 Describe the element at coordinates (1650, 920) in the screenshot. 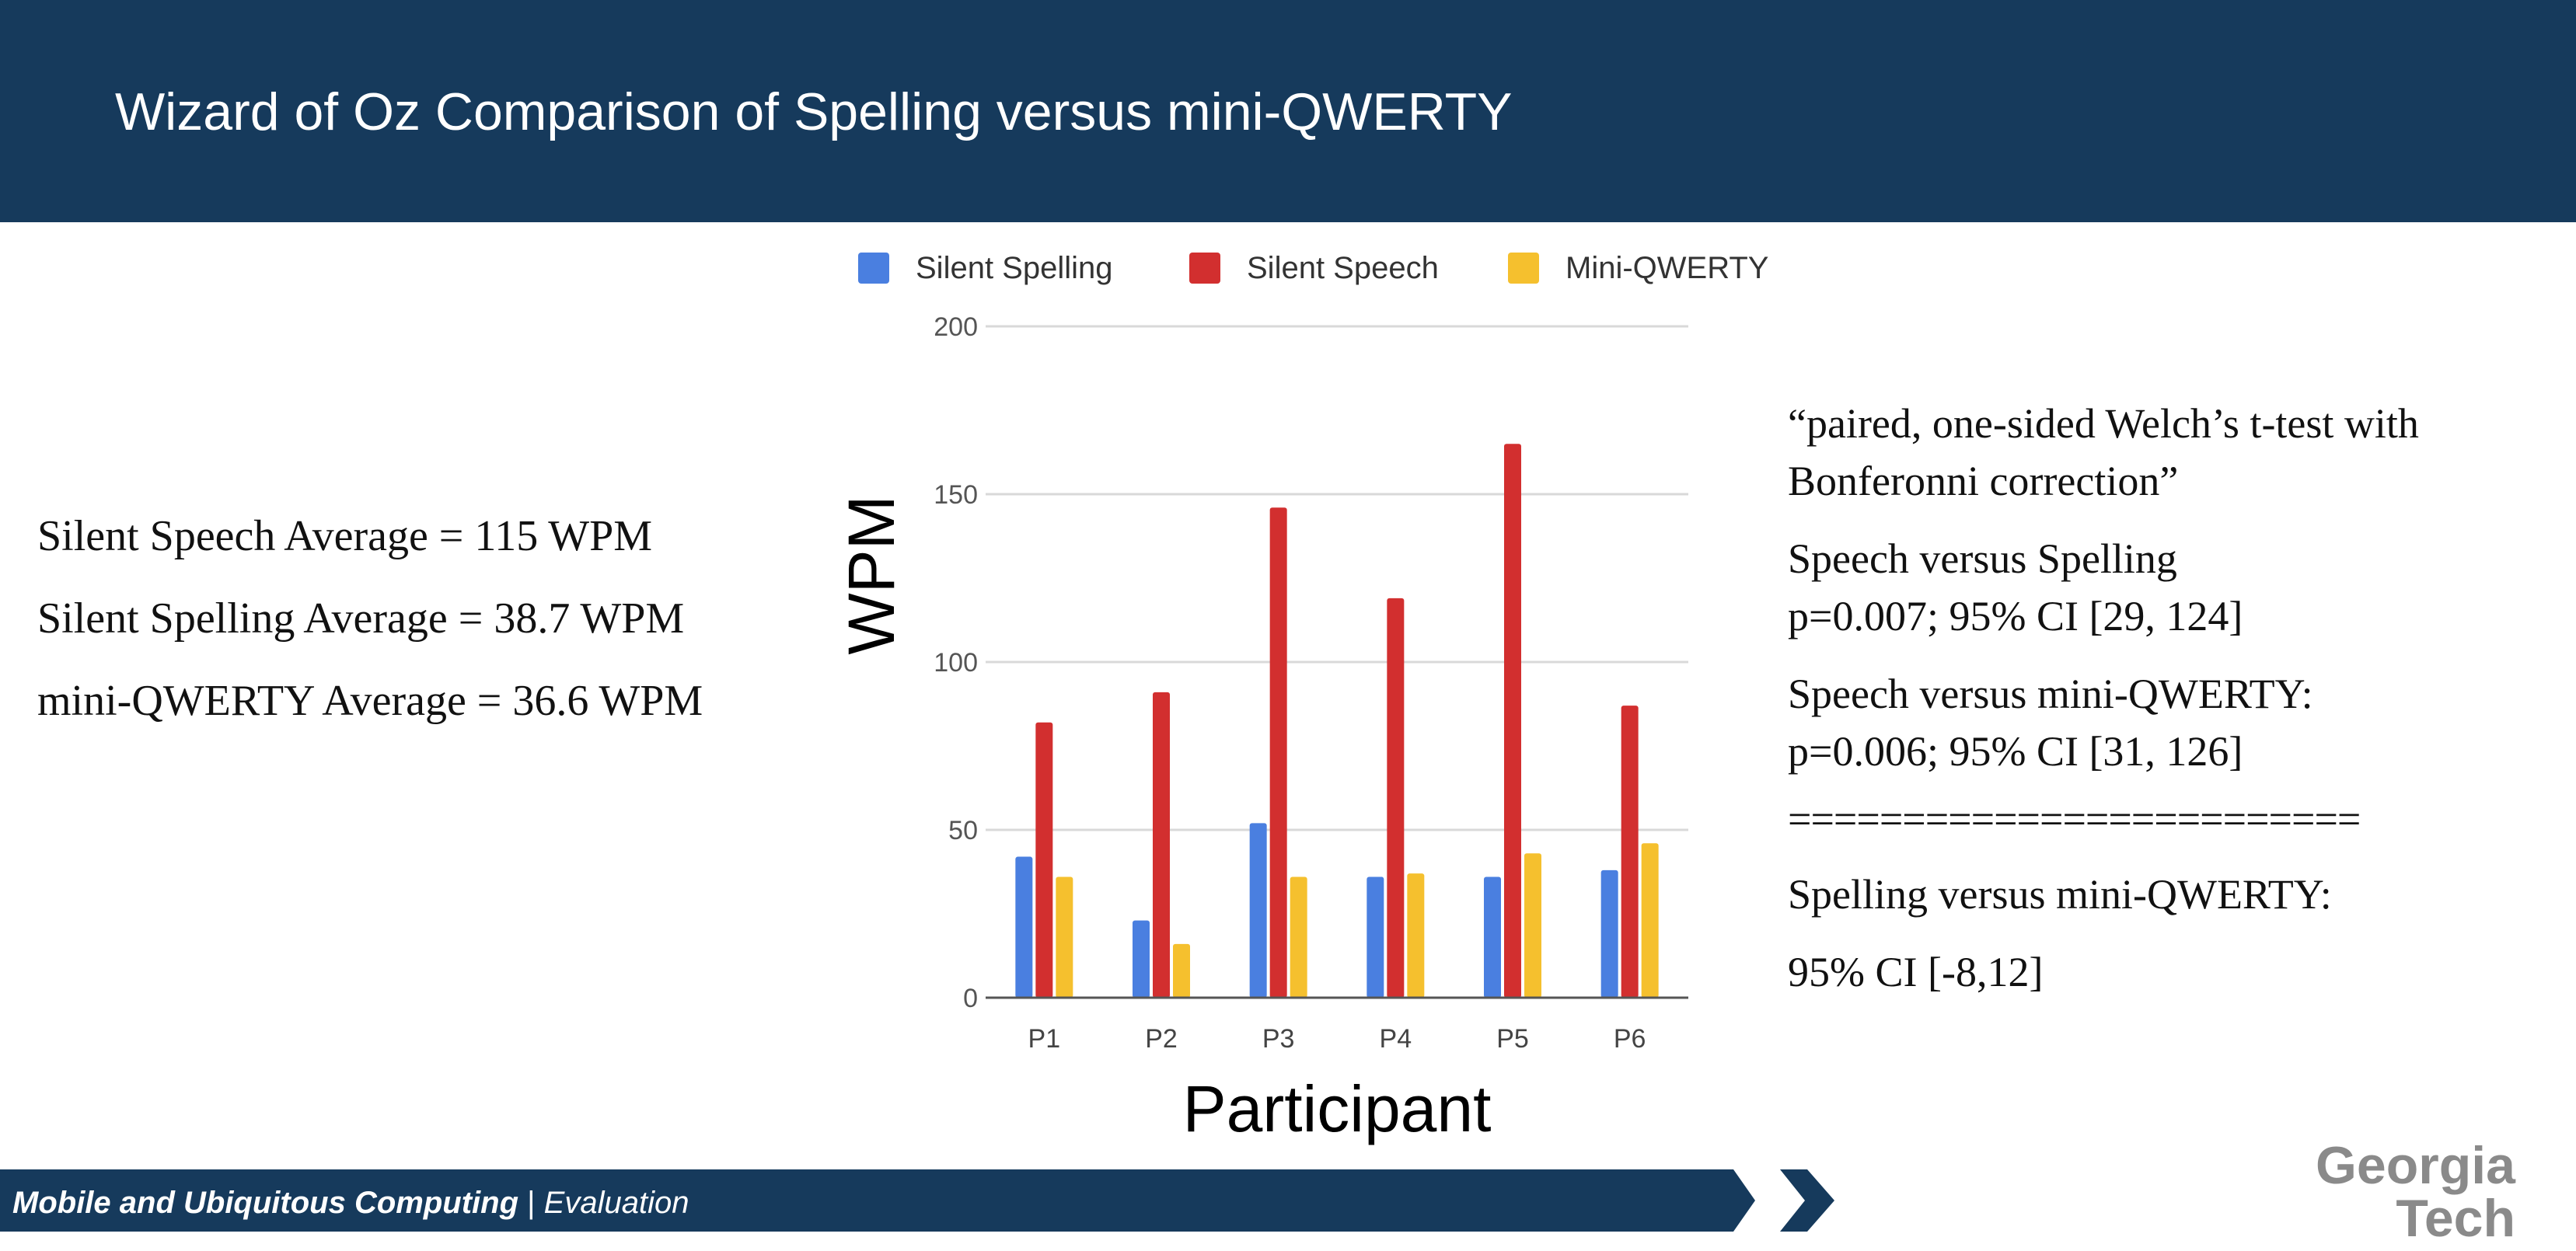

I see `bar-mini-qwerty-p6` at that location.